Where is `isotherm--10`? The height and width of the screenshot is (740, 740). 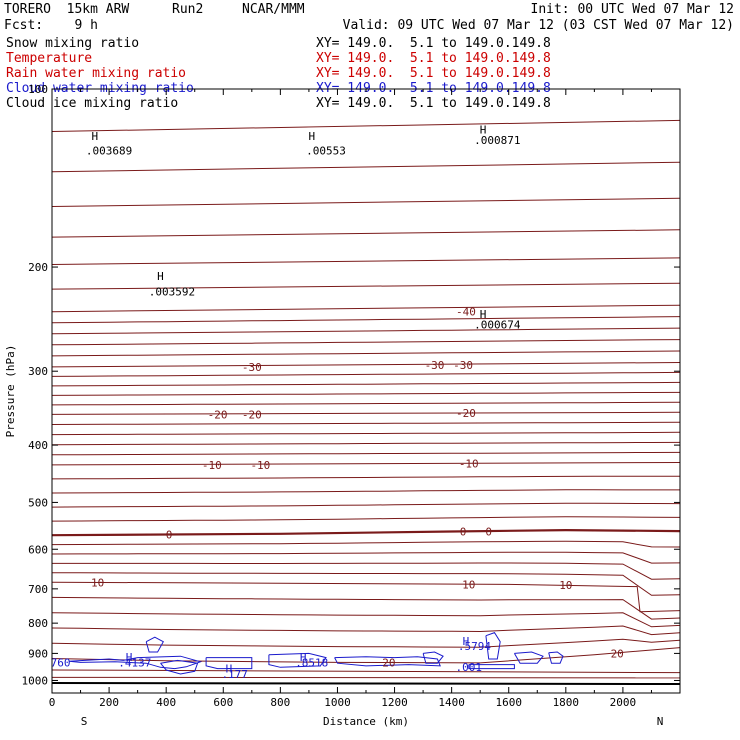 isotherm--10 is located at coordinates (366, 464).